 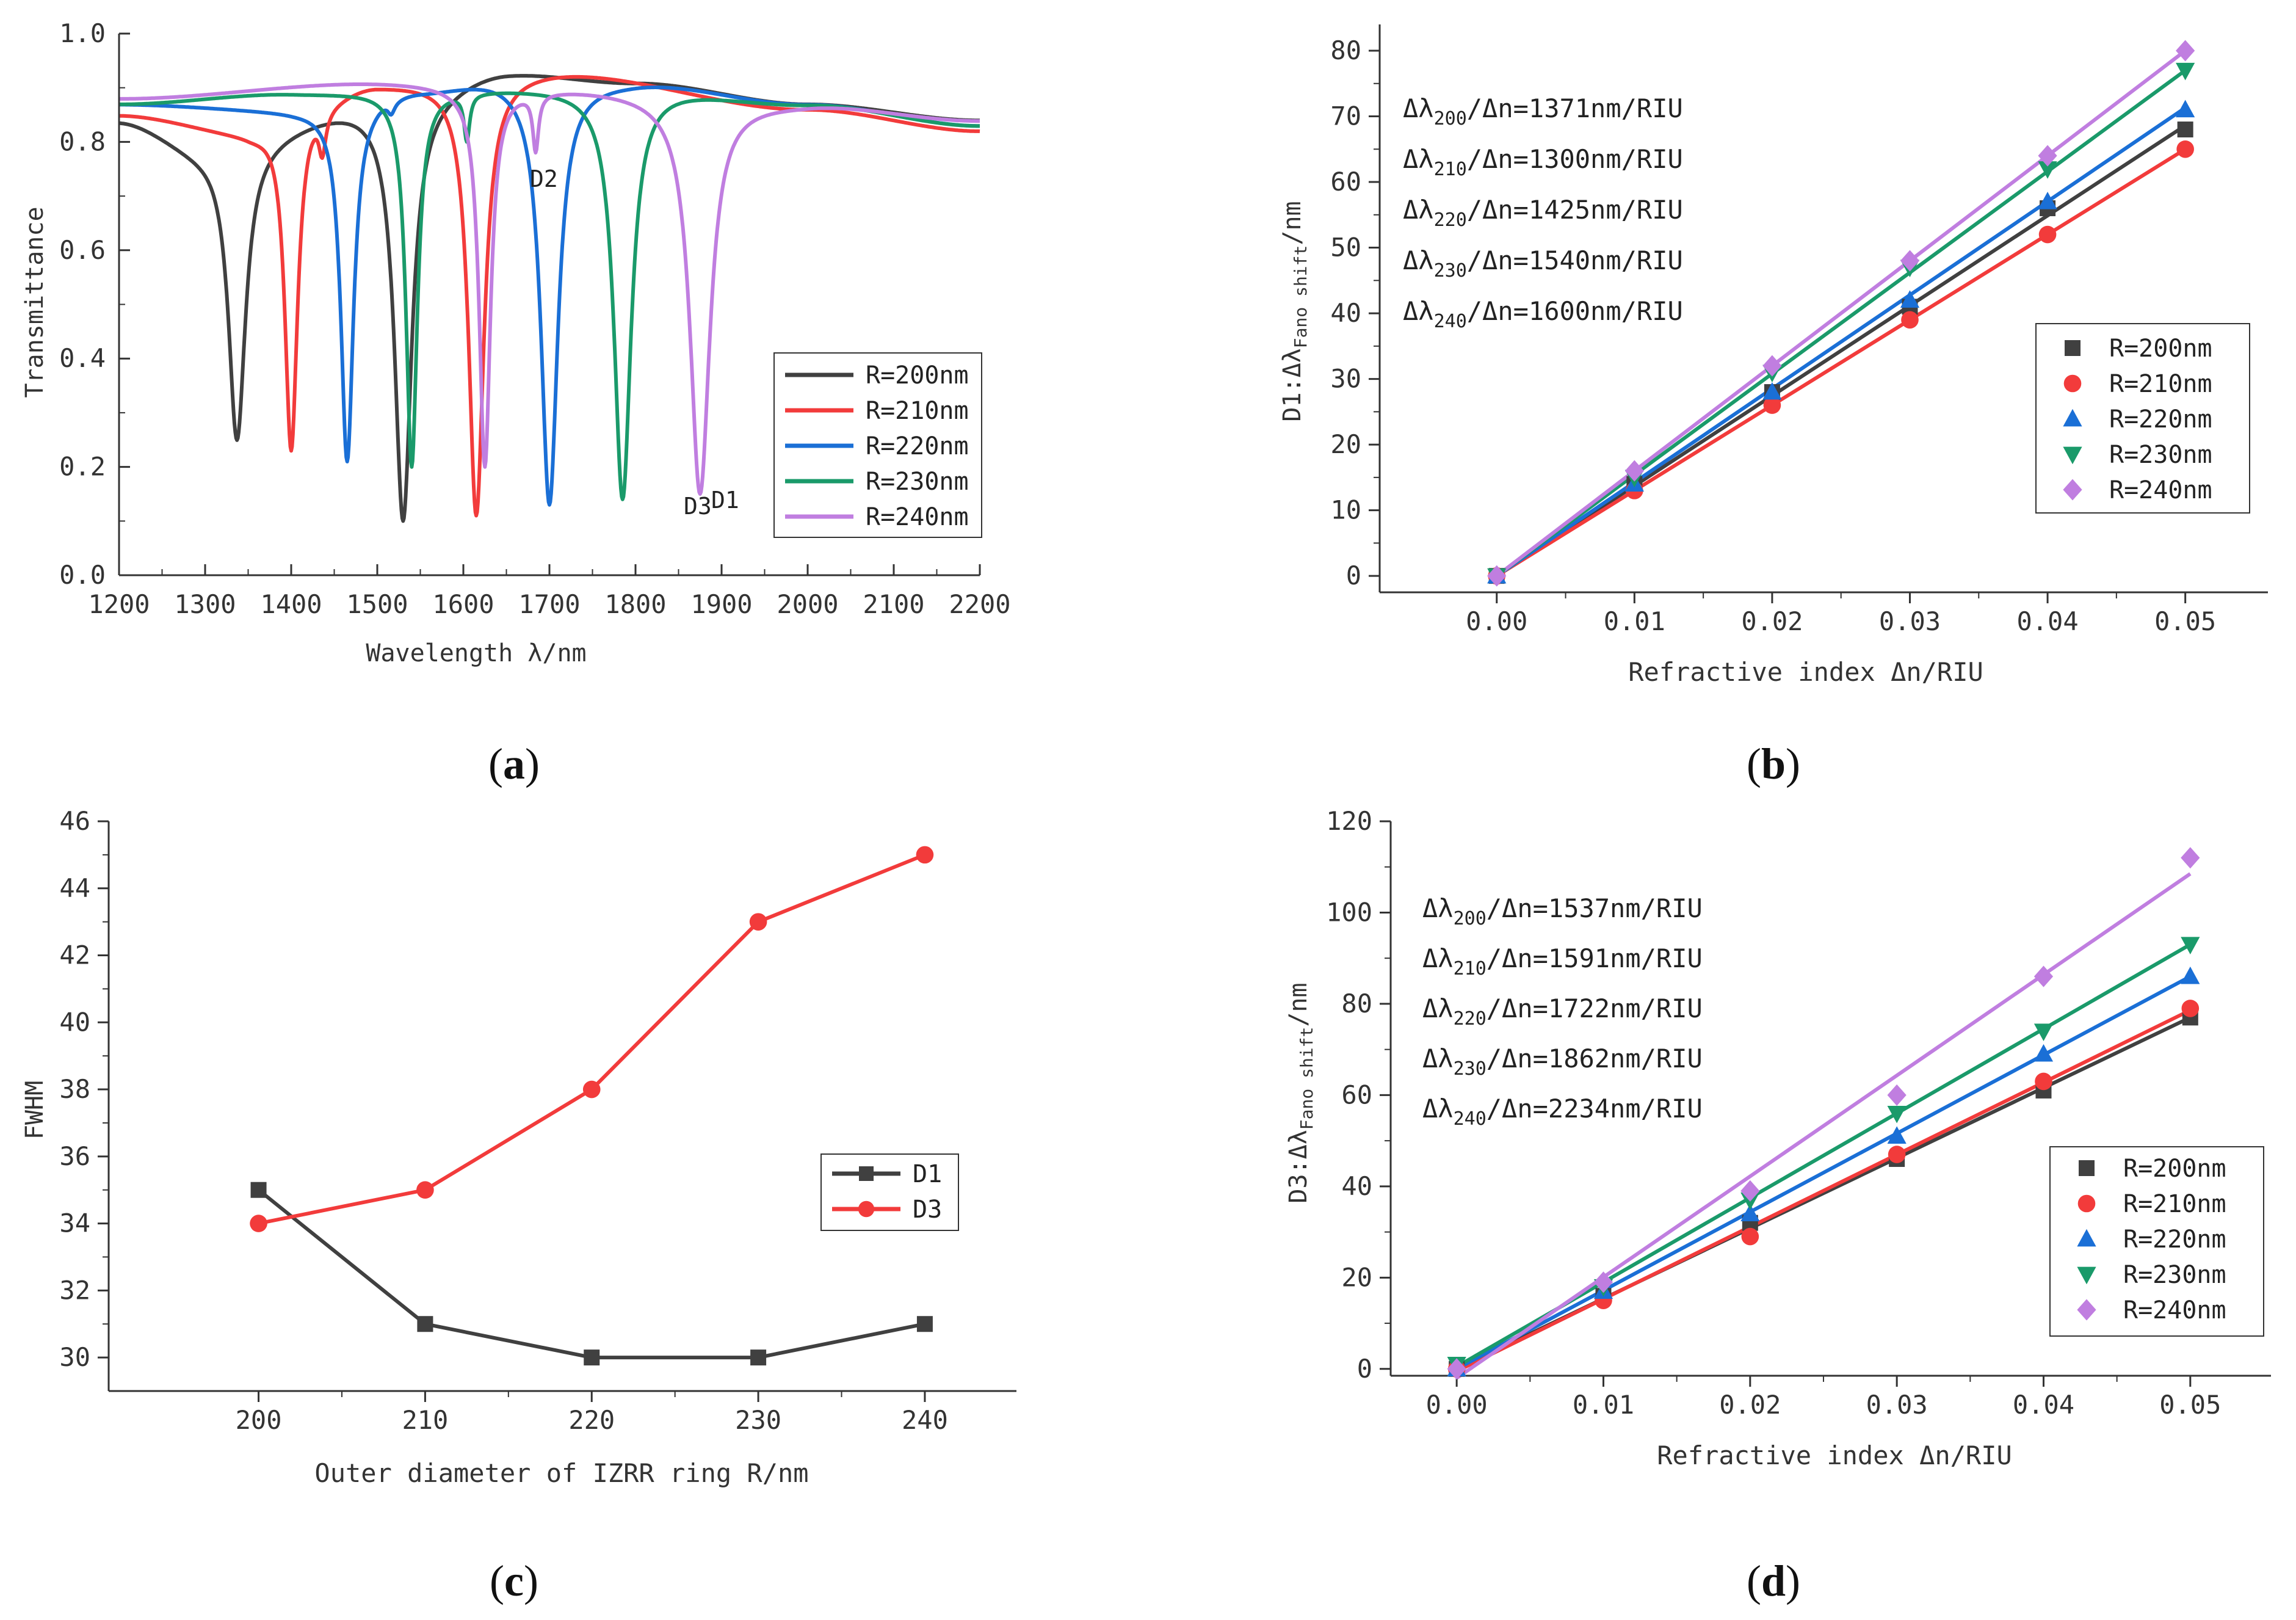 What do you see at coordinates (2190, 1405) in the screenshot?
I see `d-x-tick-label: 0.05` at bounding box center [2190, 1405].